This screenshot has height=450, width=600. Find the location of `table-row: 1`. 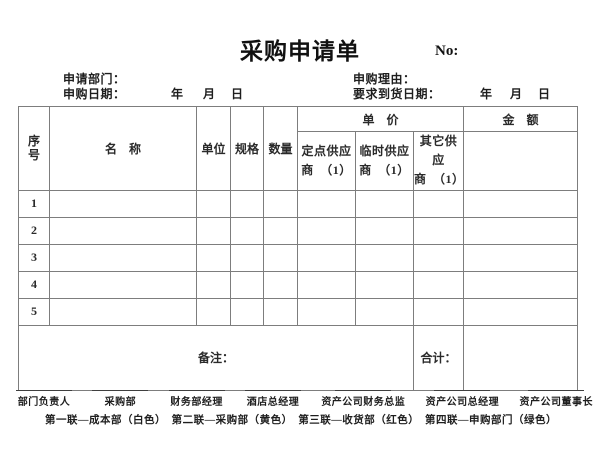

table-row: 1 is located at coordinates (298, 203).